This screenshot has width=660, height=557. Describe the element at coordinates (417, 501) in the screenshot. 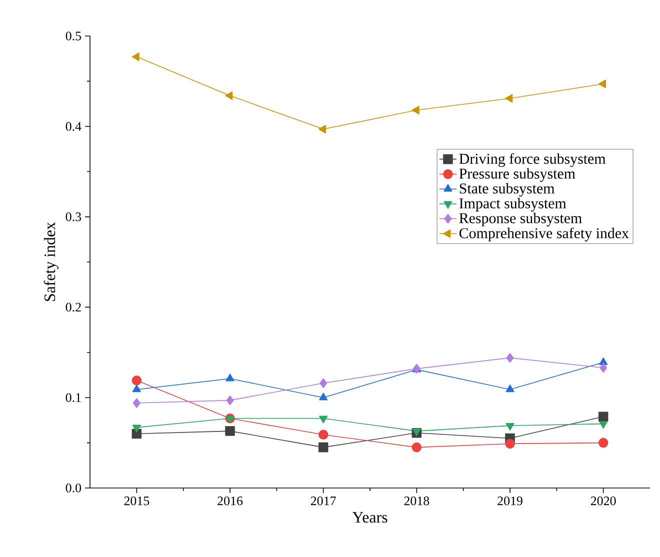

I see `x-tick-label: 2018` at that location.